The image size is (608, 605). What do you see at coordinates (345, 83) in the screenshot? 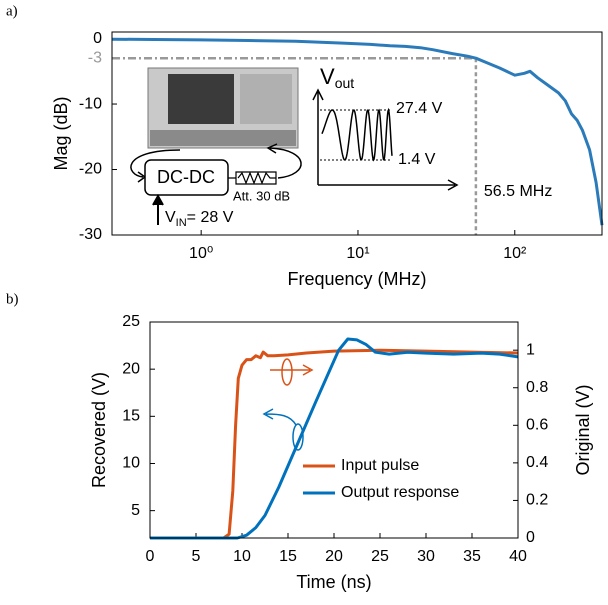
I see `output-voltage-subscript: out` at bounding box center [345, 83].